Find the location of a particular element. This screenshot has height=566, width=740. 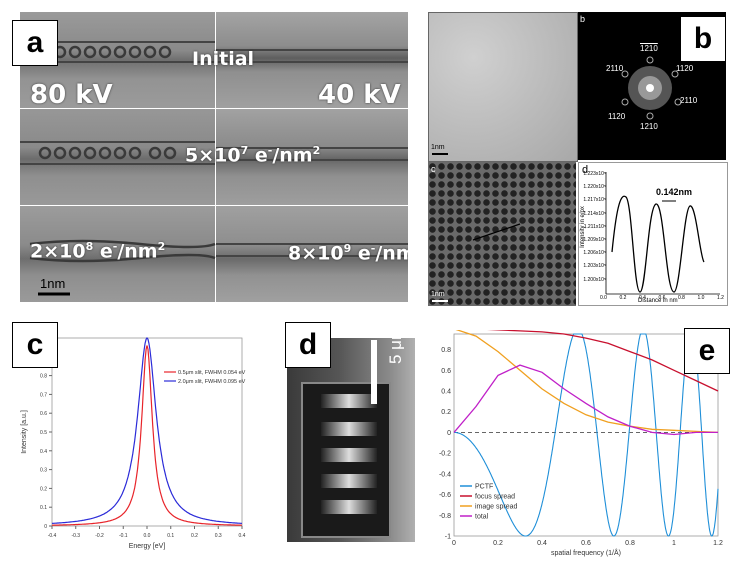

label-dose-8e9: 8×109 e-/nm is located at coordinates (348, 253).